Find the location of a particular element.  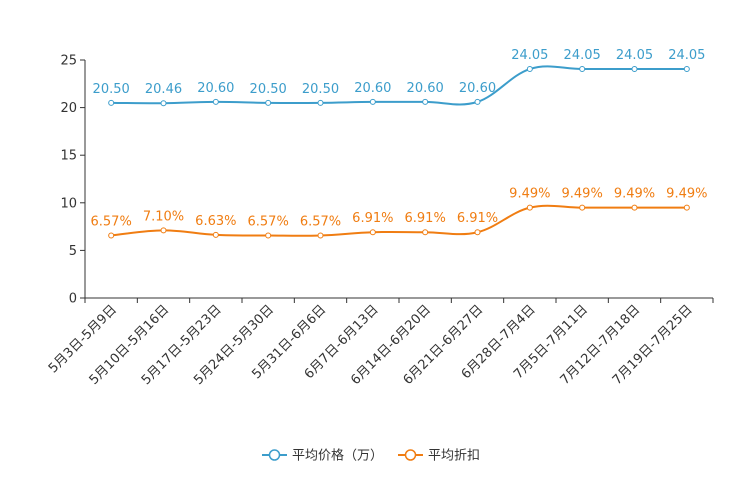

y-tick-label: 0 is located at coordinates (73, 299).